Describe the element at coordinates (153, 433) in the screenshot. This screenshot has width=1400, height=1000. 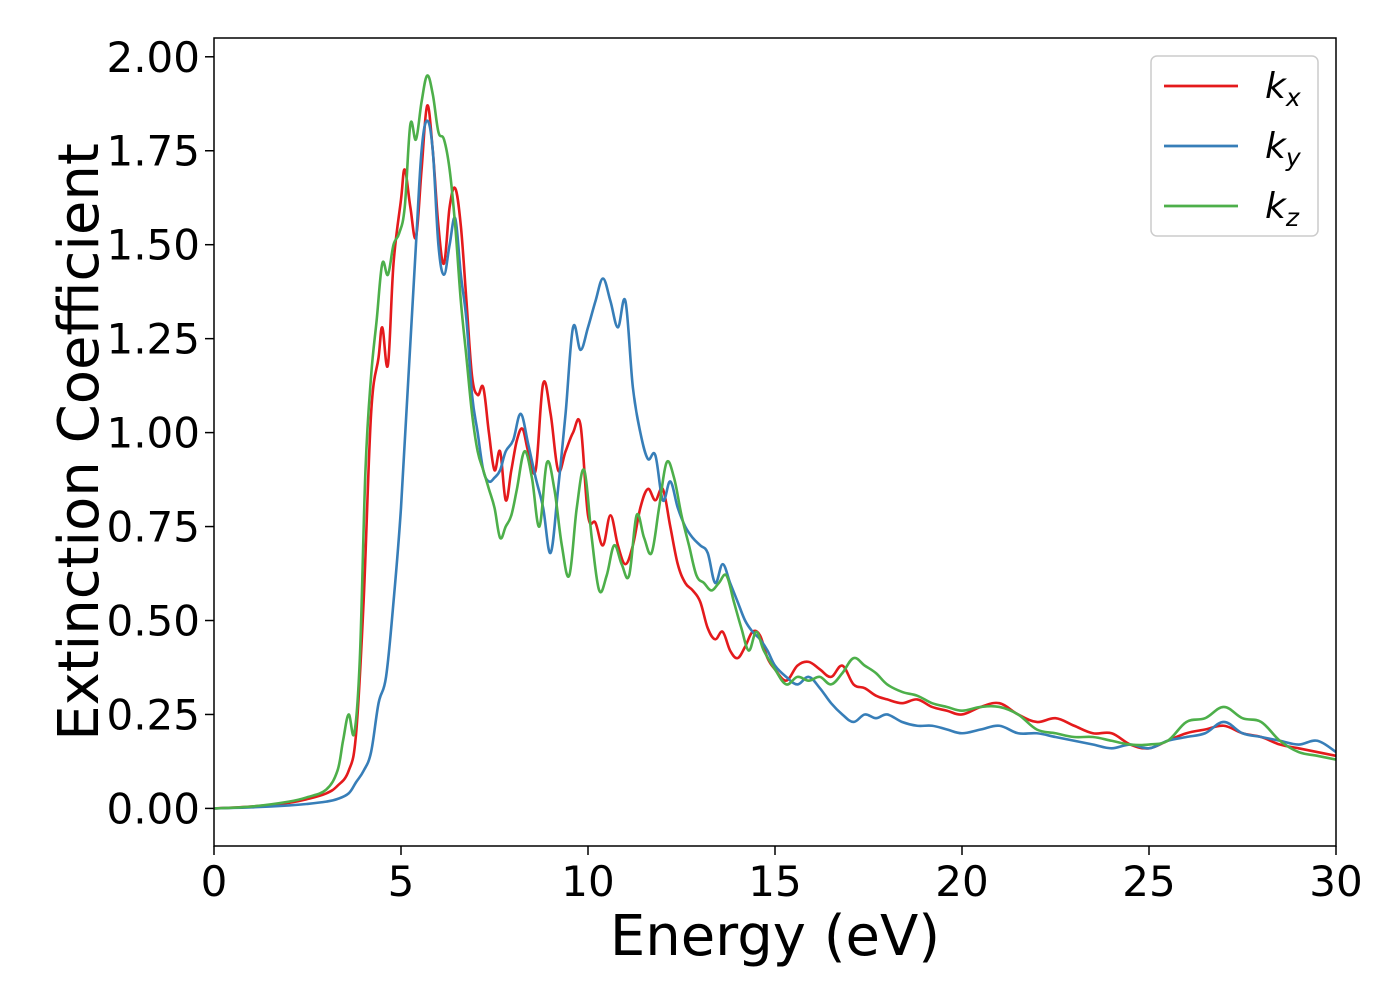
I see `y-tick-label: 1.00` at that location.